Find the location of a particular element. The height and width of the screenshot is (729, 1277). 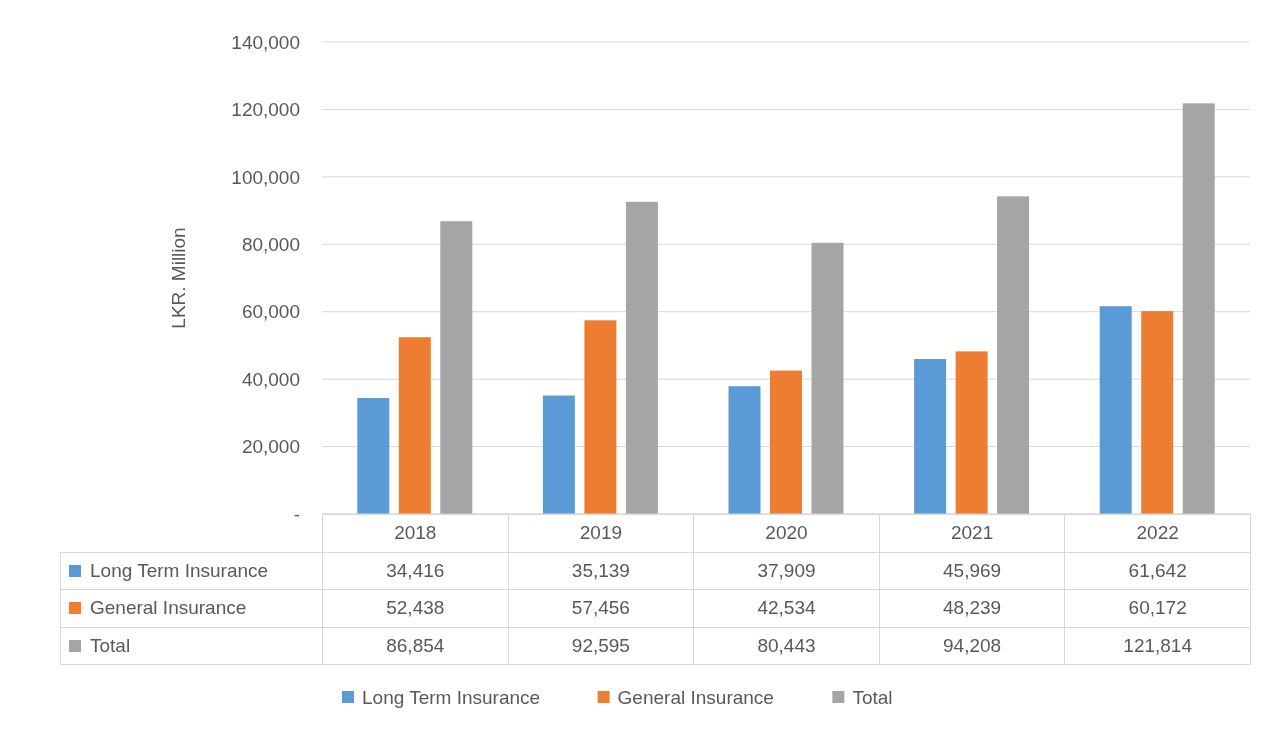

y-tick-label: 120,000 is located at coordinates (265, 110).